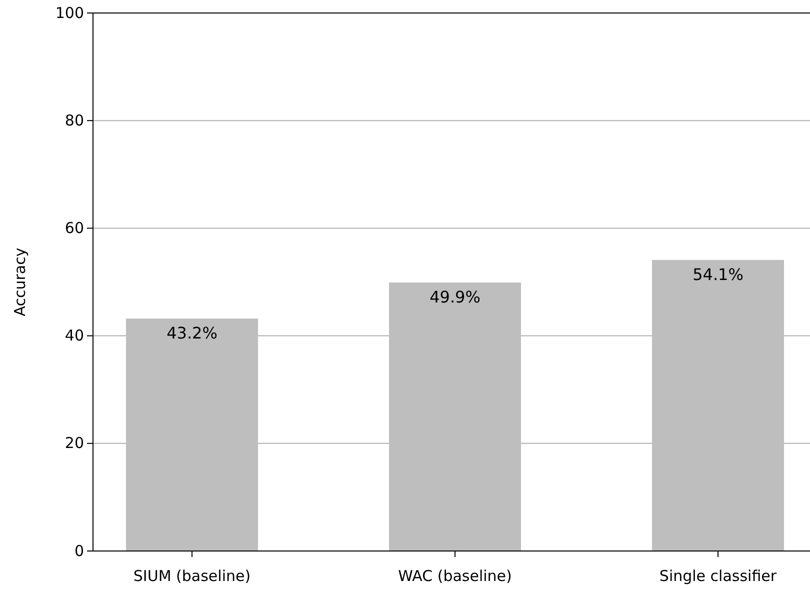 The width and height of the screenshot is (810, 589). Describe the element at coordinates (718, 274) in the screenshot. I see `data-label: 54.1%` at that location.